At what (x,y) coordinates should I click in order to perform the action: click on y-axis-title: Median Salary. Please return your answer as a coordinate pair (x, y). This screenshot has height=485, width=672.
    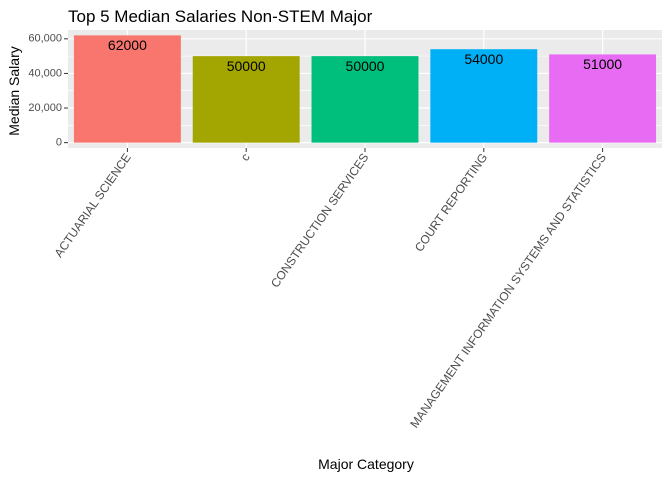
    Looking at the image, I should click on (14, 91).